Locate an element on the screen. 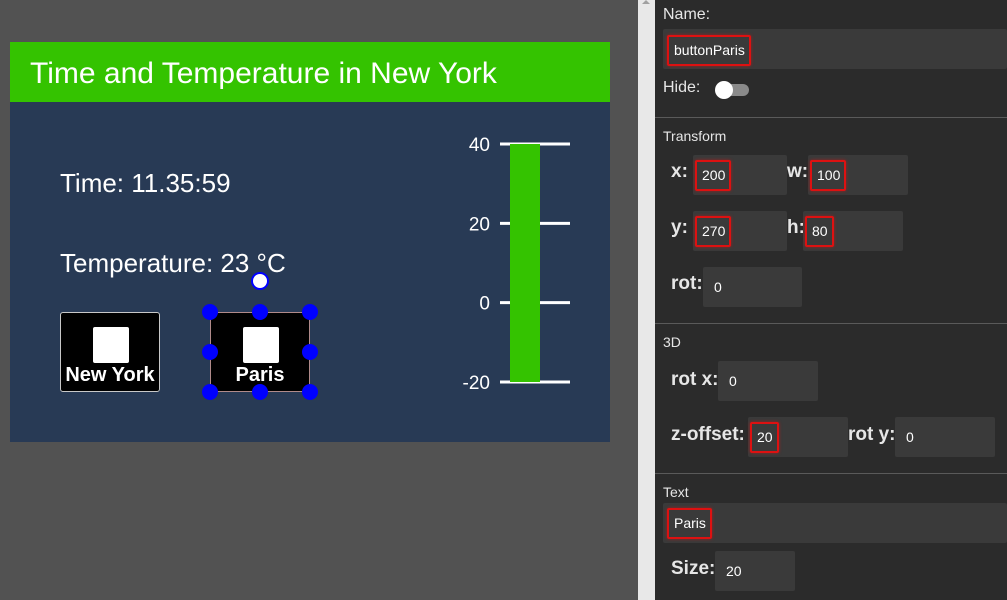  rot-value: 0 is located at coordinates (718, 287).